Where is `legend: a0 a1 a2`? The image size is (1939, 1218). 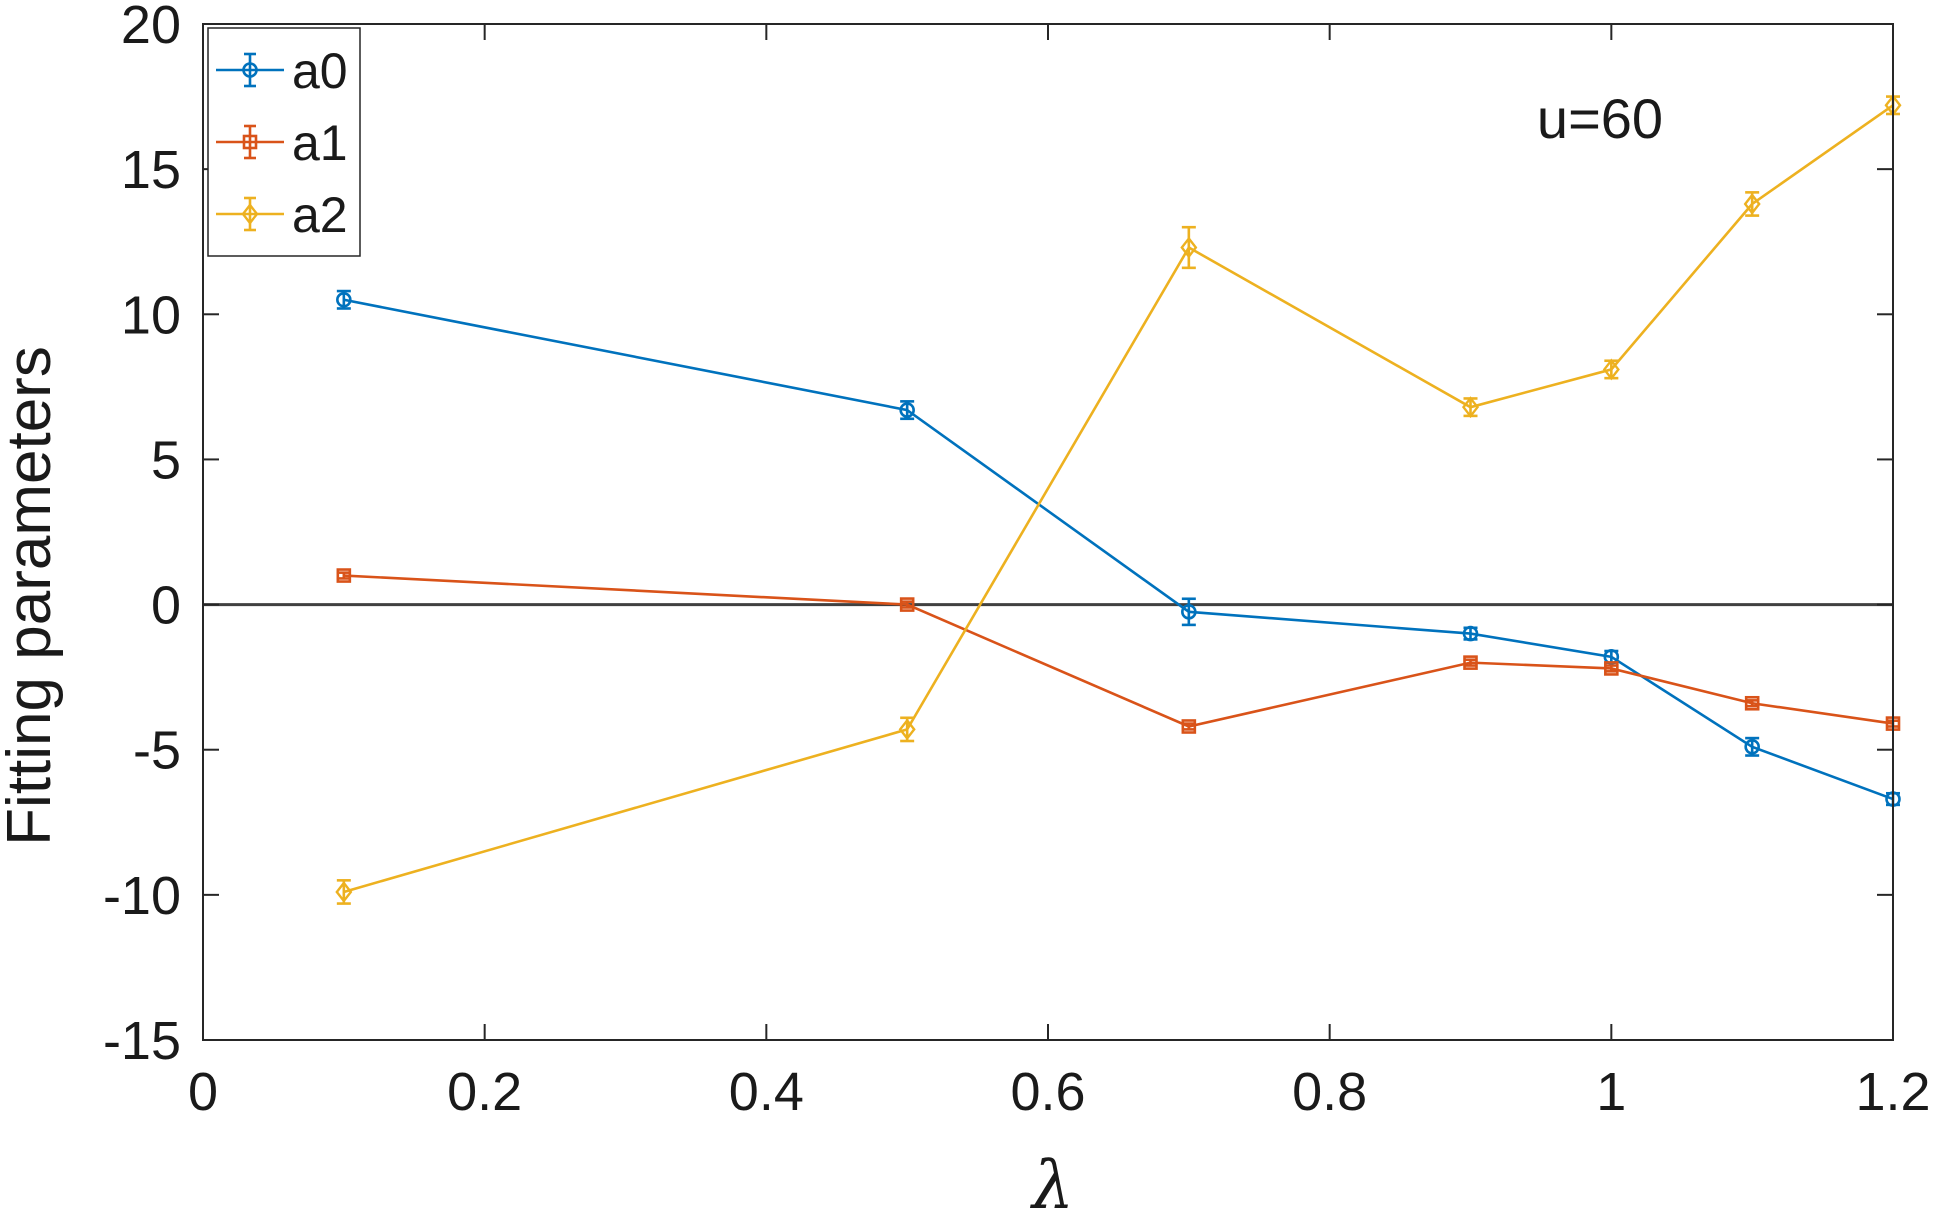 legend: a0 a1 a2 is located at coordinates (284, 142).